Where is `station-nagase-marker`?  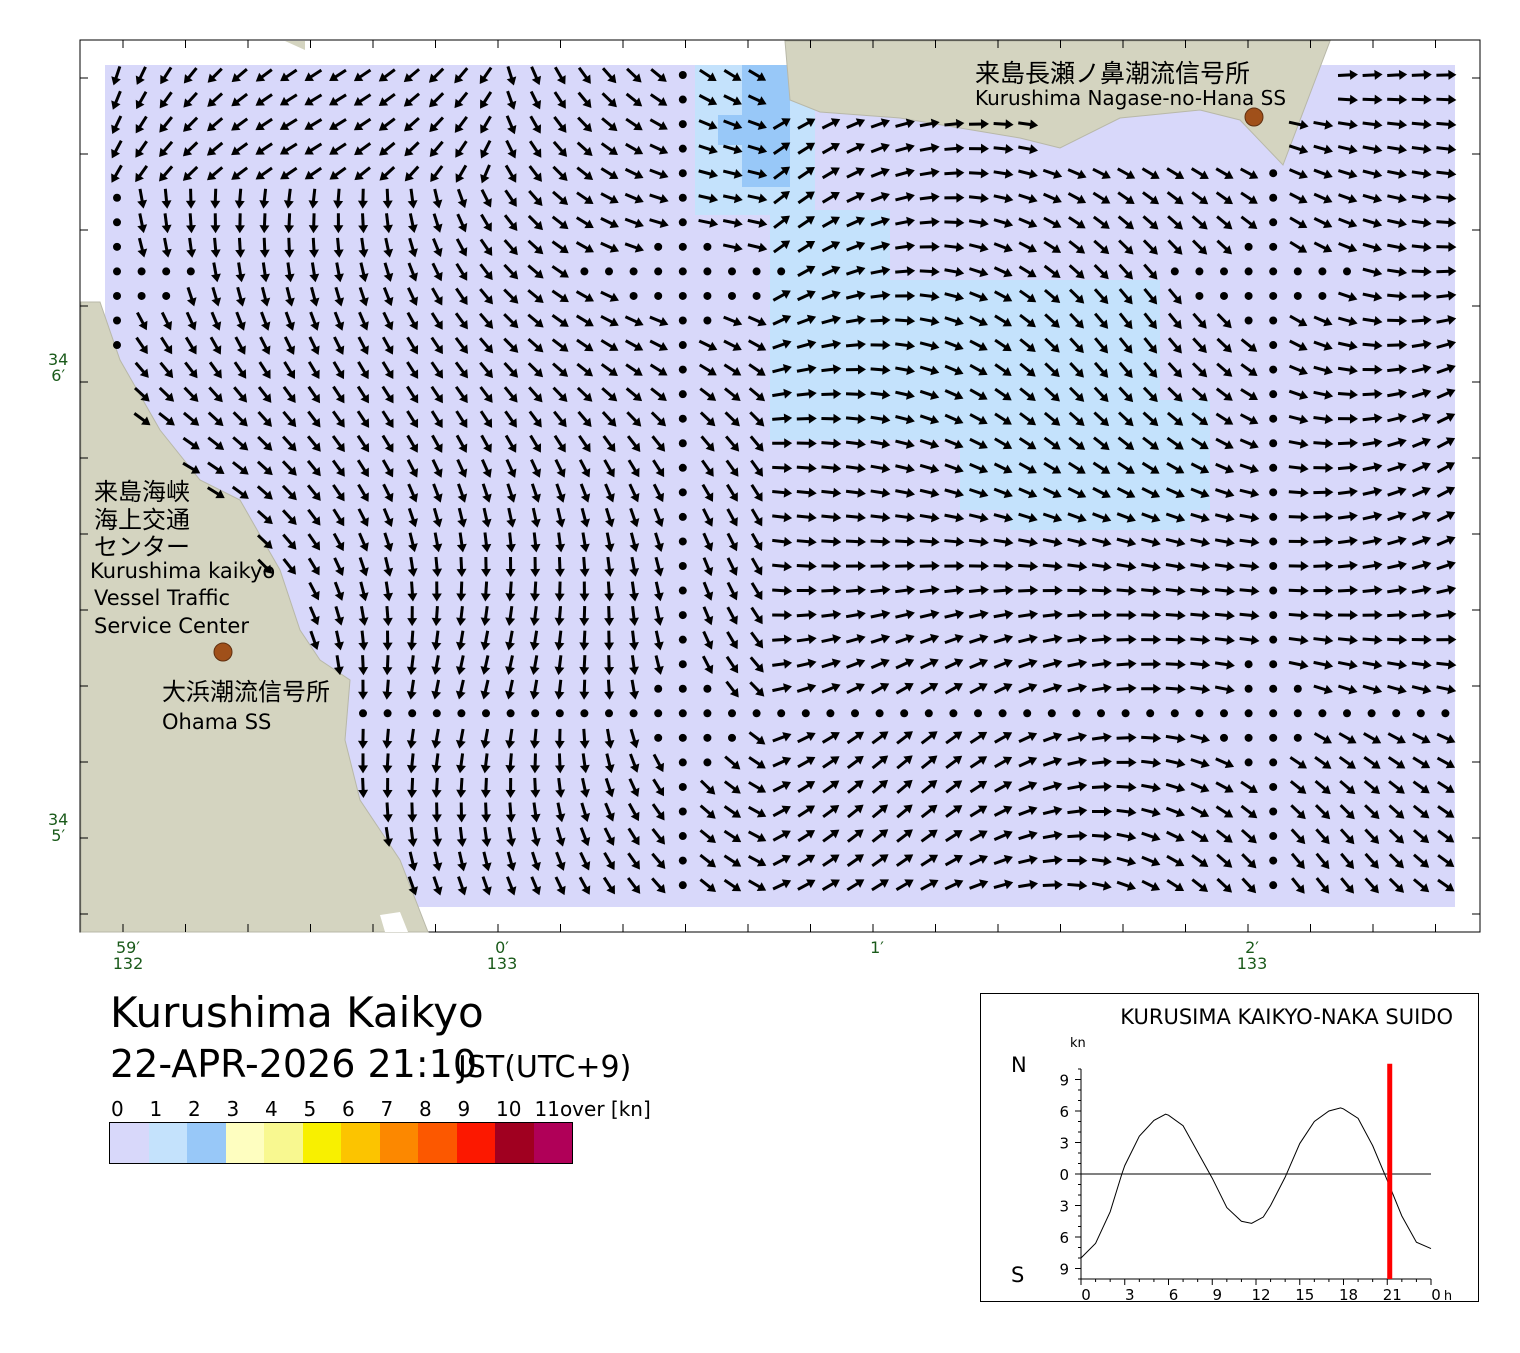 station-nagase-marker is located at coordinates (1254, 117).